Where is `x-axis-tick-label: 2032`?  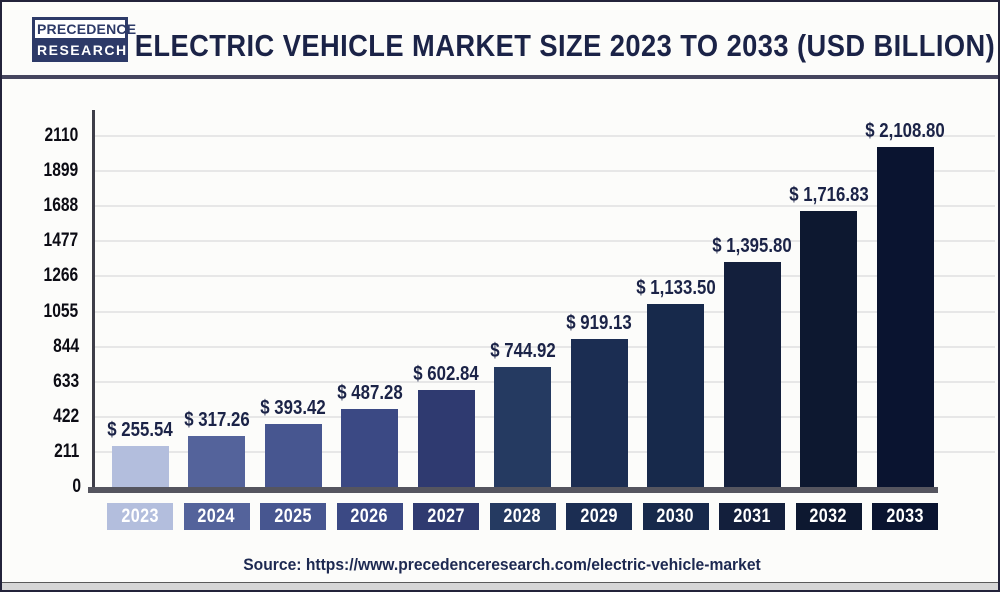 x-axis-tick-label: 2032 is located at coordinates (828, 516).